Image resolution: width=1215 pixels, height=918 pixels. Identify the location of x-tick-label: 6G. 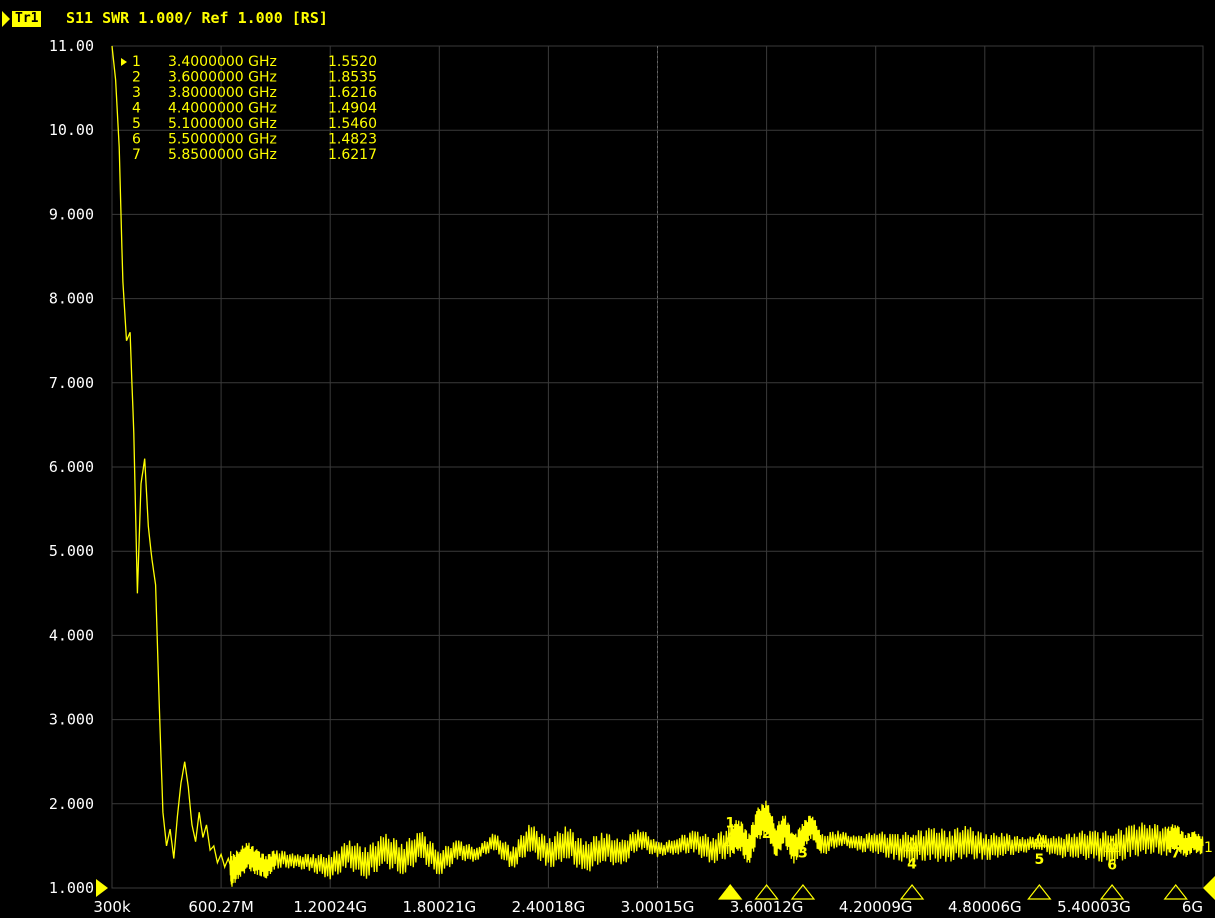
(1192, 907).